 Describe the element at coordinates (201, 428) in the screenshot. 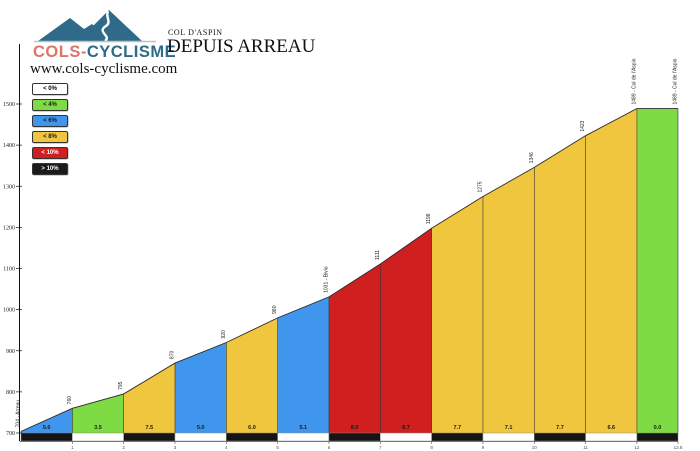

I see `segment-gradient-label: 5.0` at that location.